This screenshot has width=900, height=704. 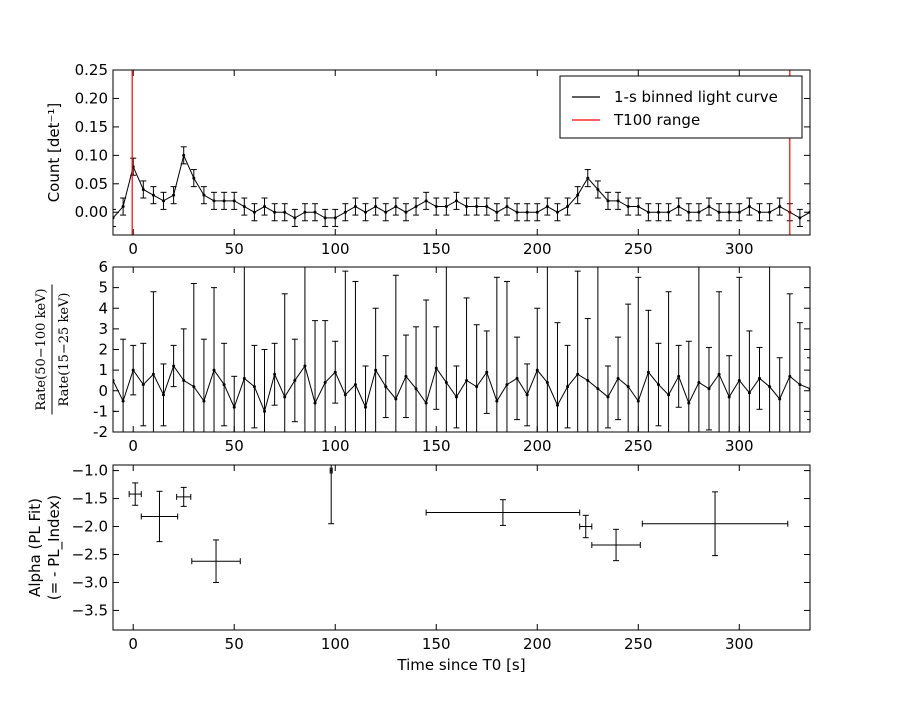 What do you see at coordinates (41, 349) in the screenshot?
I see `y-axis-label: Rate(50−100 keV)` at bounding box center [41, 349].